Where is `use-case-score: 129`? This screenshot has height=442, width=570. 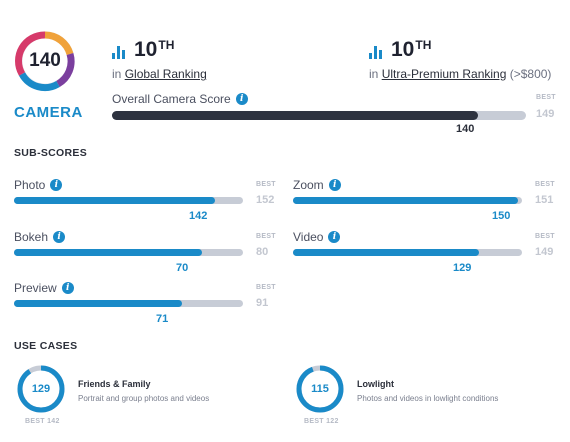
use-case-score: 129 is located at coordinates (41, 389).